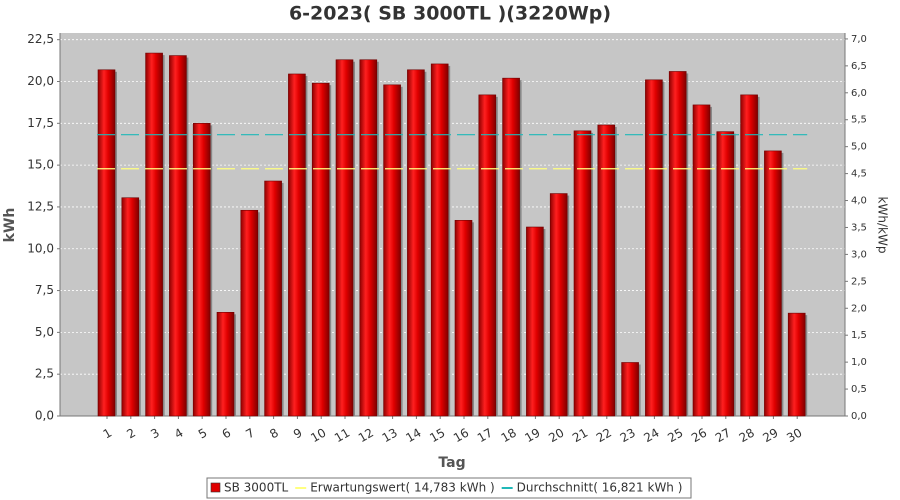  I want to click on y2-tick-label: 6,5, so click(859, 66).